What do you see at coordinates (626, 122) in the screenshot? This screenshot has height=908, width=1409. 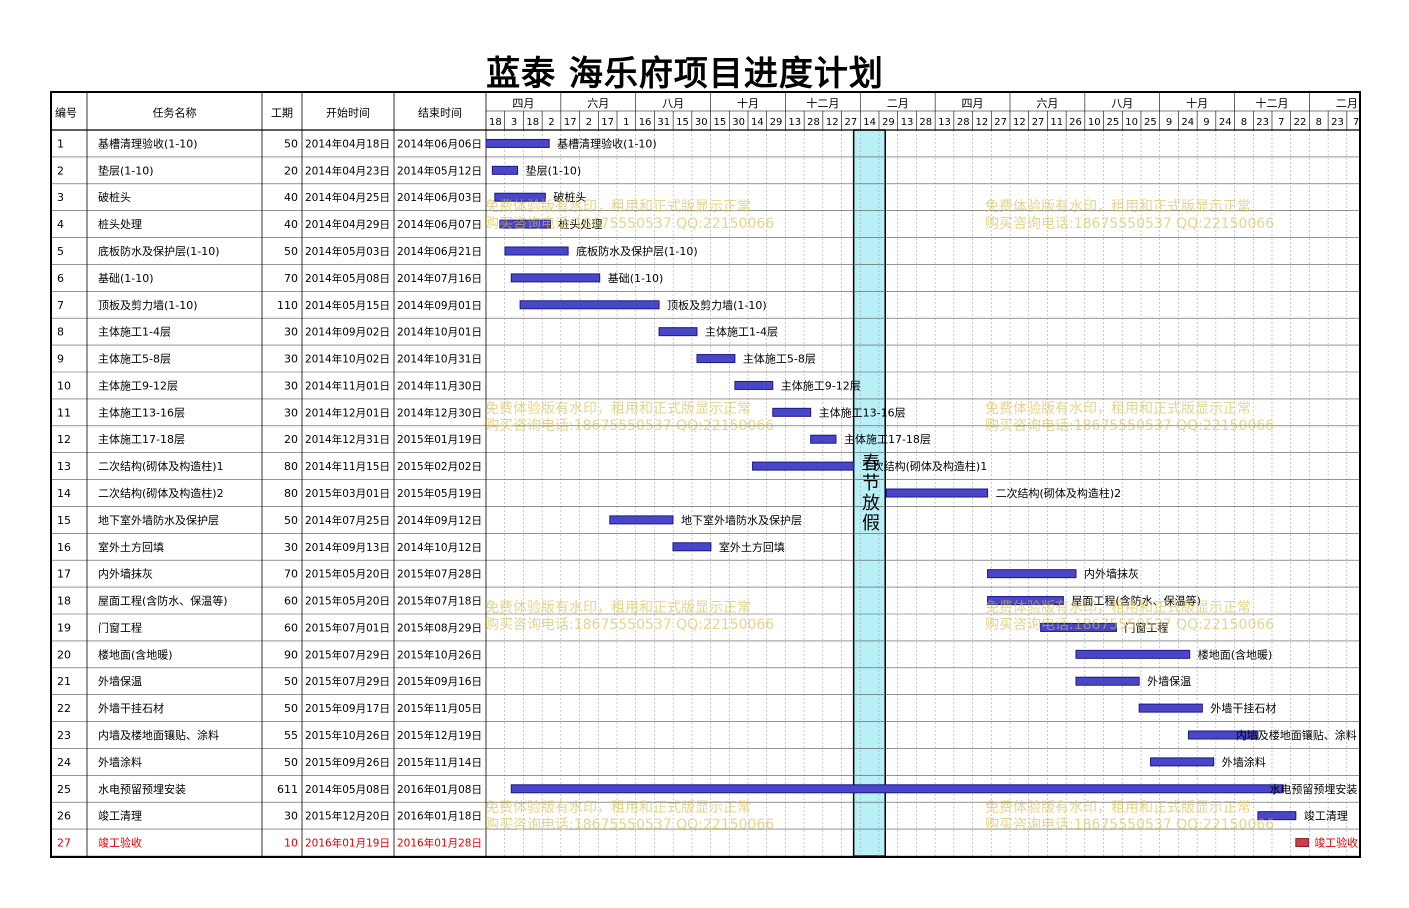 I see `day-tick-label: 1` at bounding box center [626, 122].